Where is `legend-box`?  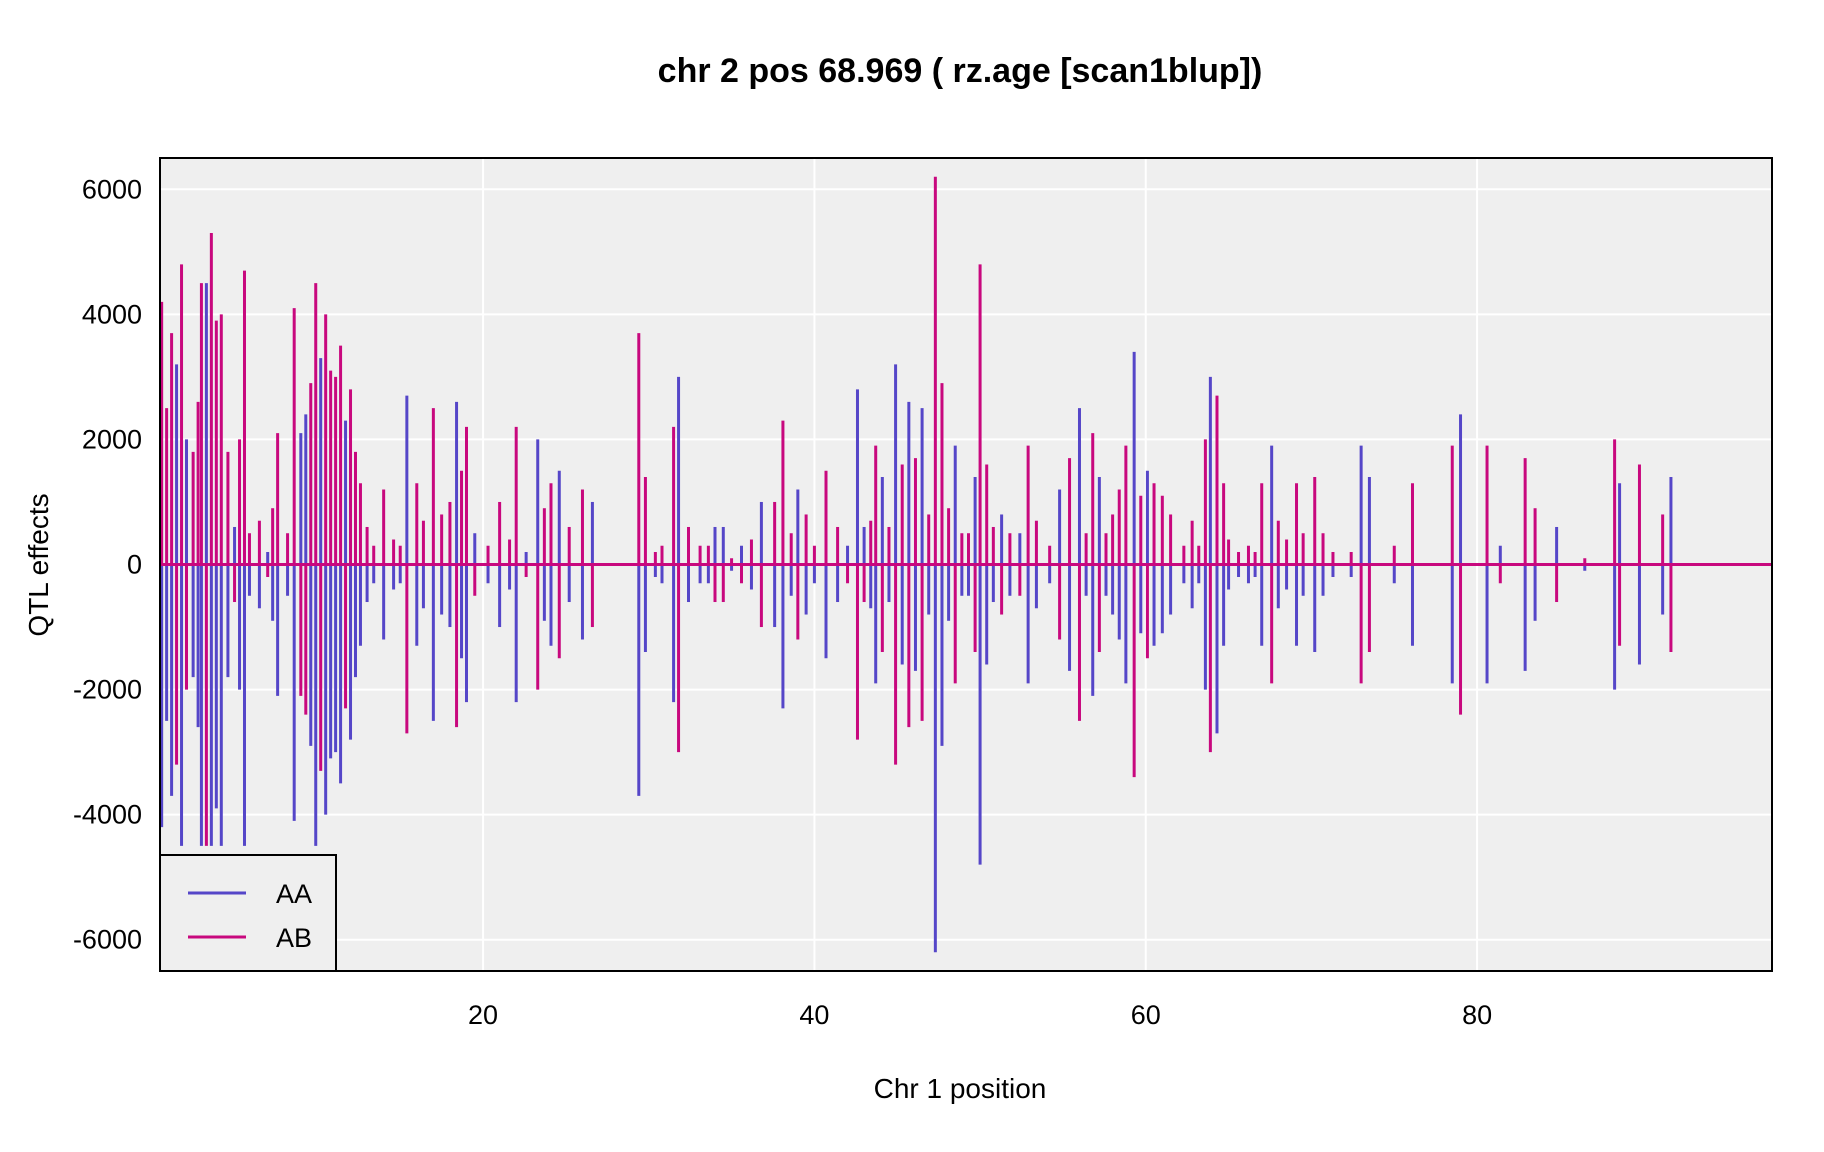 legend-box is located at coordinates (248, 913).